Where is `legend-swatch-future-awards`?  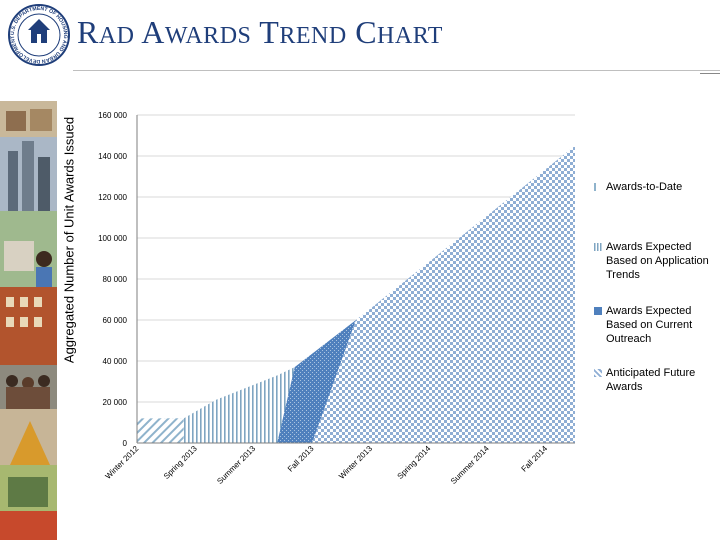
legend-swatch-future-awards is located at coordinates (598, 373).